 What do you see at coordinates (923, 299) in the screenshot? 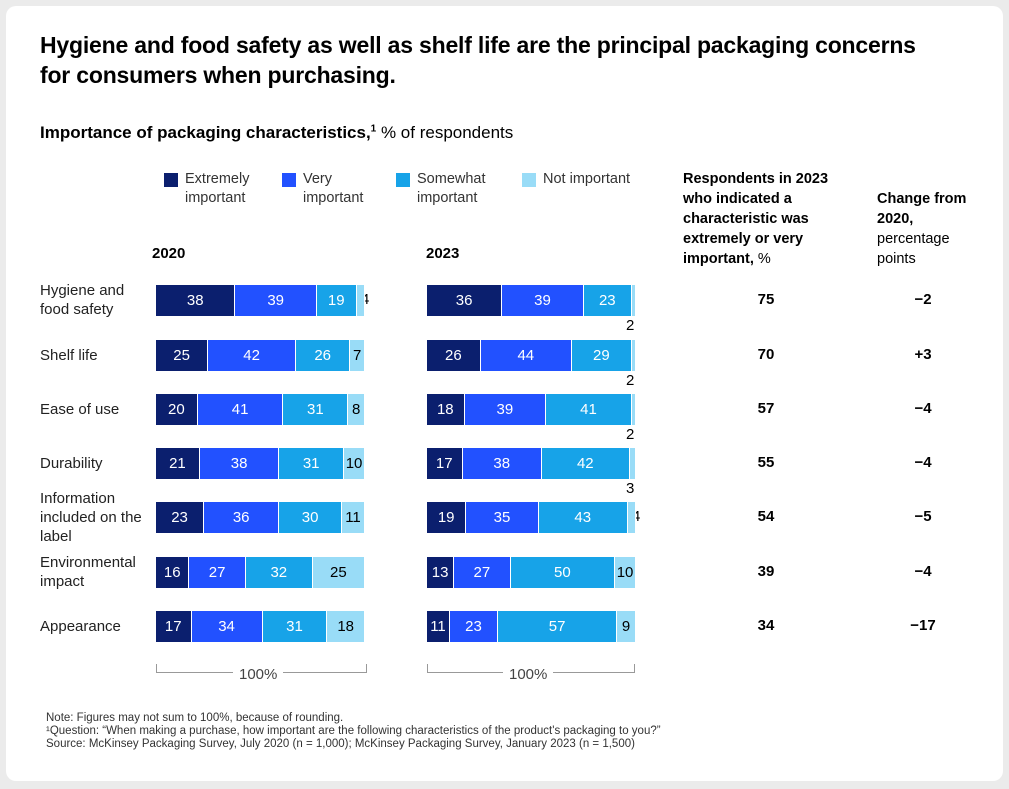
I see `change-from-2020-value: −2` at bounding box center [923, 299].